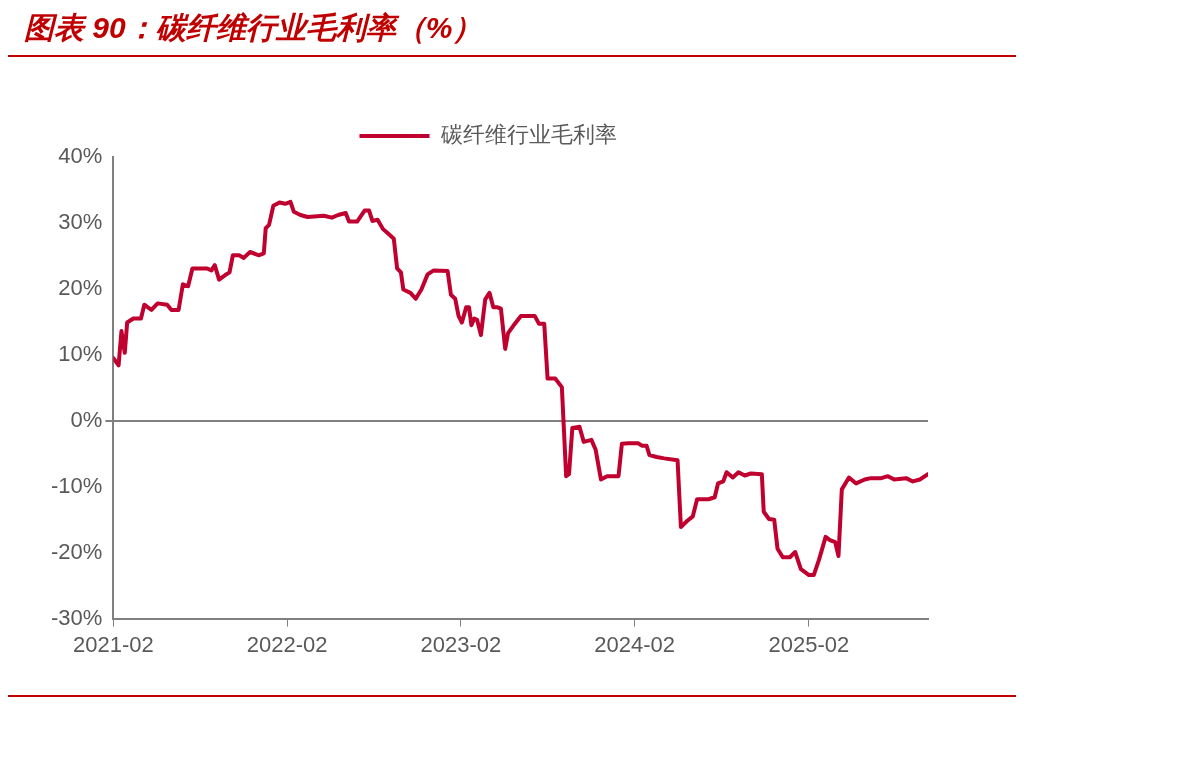  I want to click on y-tick-label: 30%, so click(80, 222).